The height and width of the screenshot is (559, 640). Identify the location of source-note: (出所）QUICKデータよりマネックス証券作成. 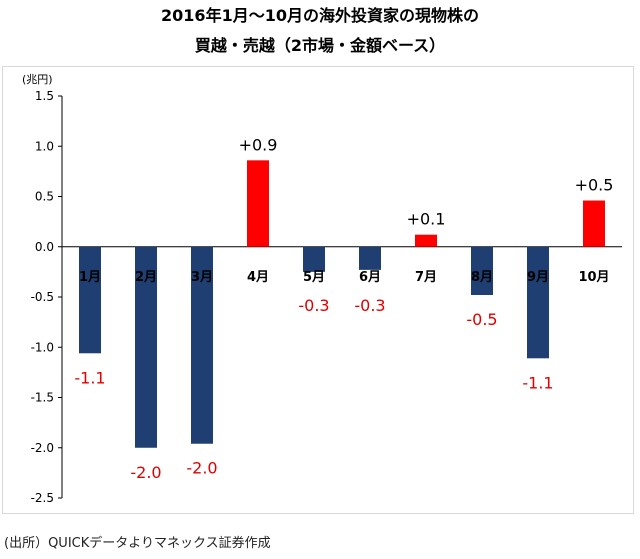
(137, 543).